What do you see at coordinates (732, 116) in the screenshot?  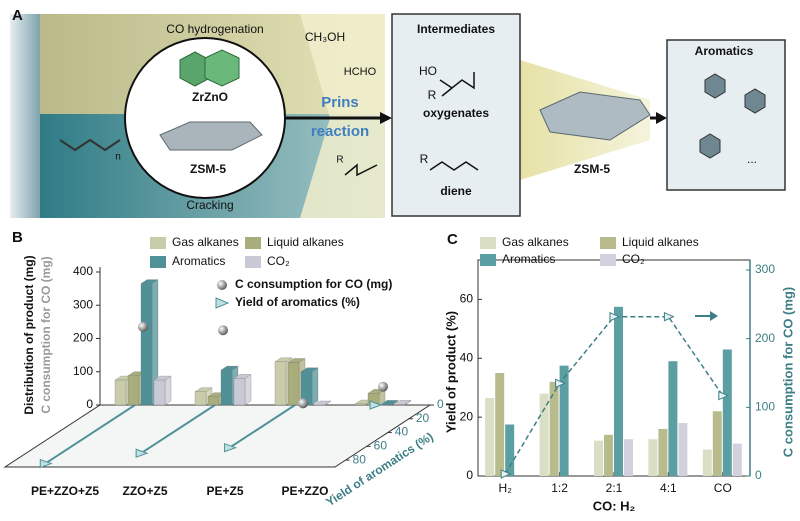 I see `aromatic-molecules` at bounding box center [732, 116].